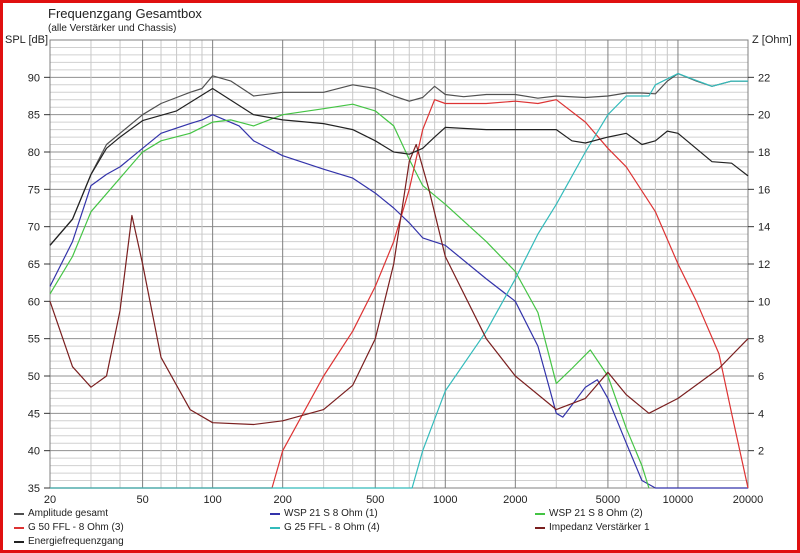  What do you see at coordinates (34, 228) in the screenshot?
I see `y-tick-label: 70` at bounding box center [34, 228].